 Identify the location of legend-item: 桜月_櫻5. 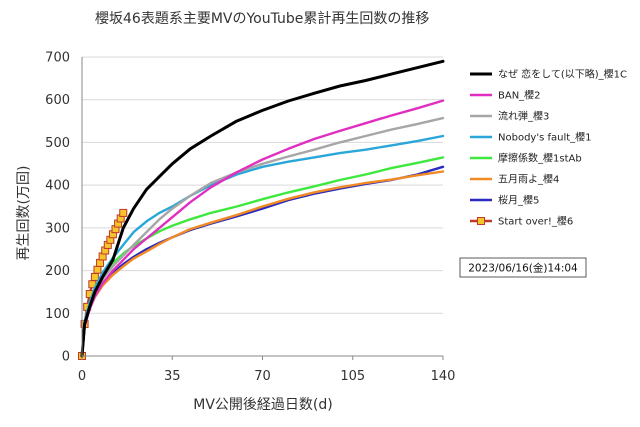
(504, 200).